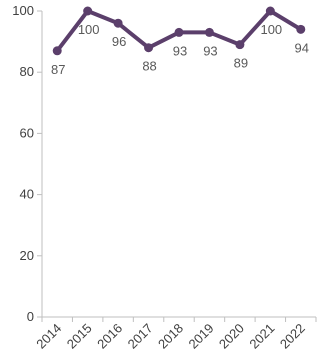  What do you see at coordinates (79, 336) in the screenshot?
I see `x-tick-label: 2015` at bounding box center [79, 336].